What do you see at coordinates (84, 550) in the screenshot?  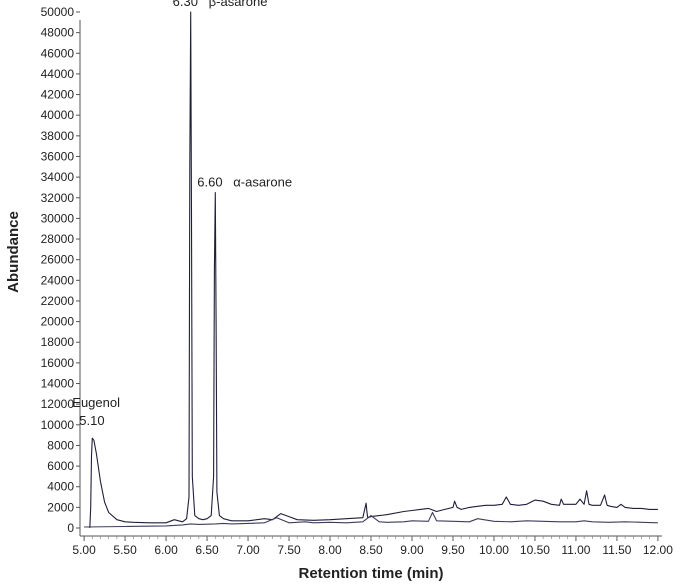 I see `x-tick-label: 5.00` at bounding box center [84, 550].